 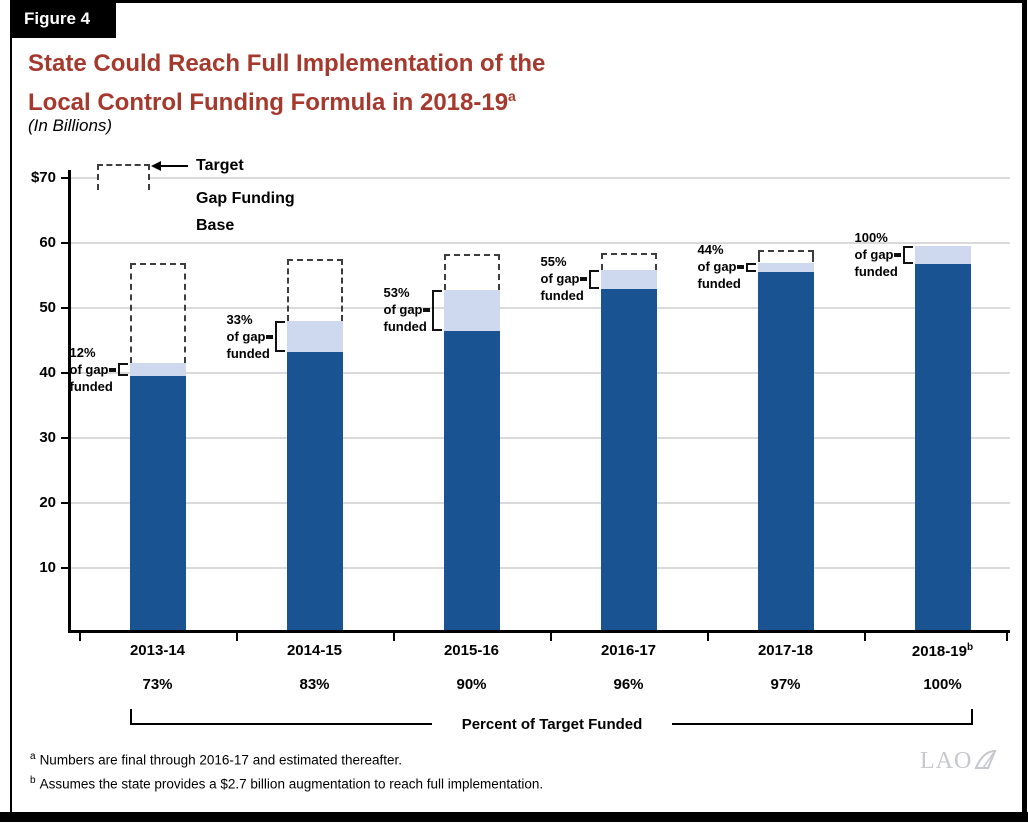 I want to click on lao-logo-quill-icon, so click(x=985, y=759).